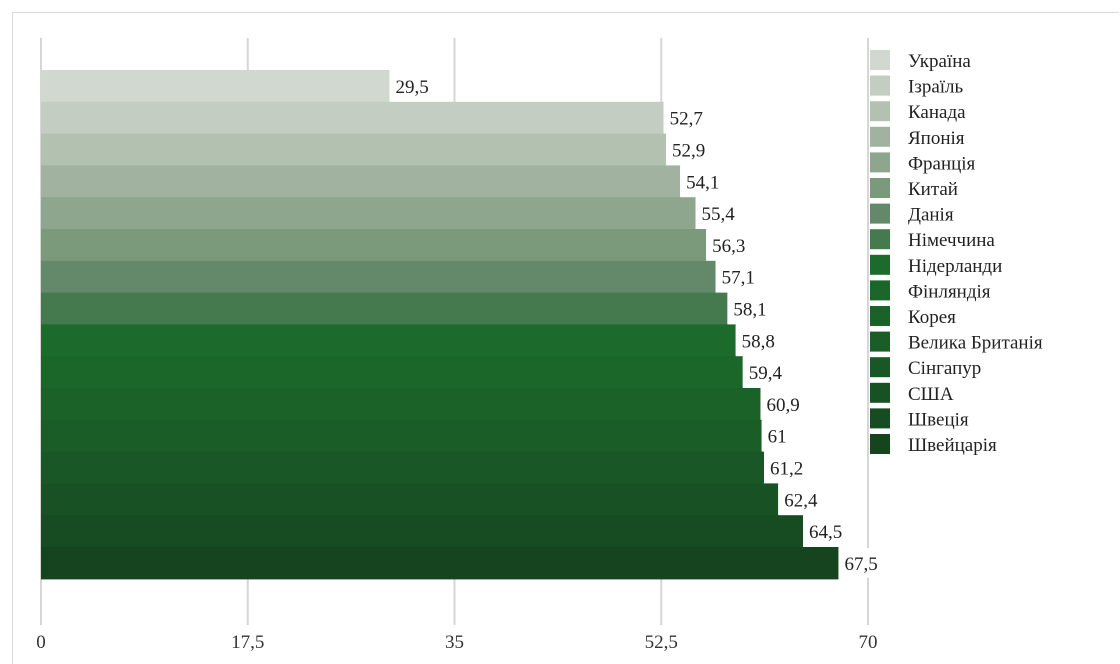  I want to click on legend-label: Нідерланди, so click(955, 266).